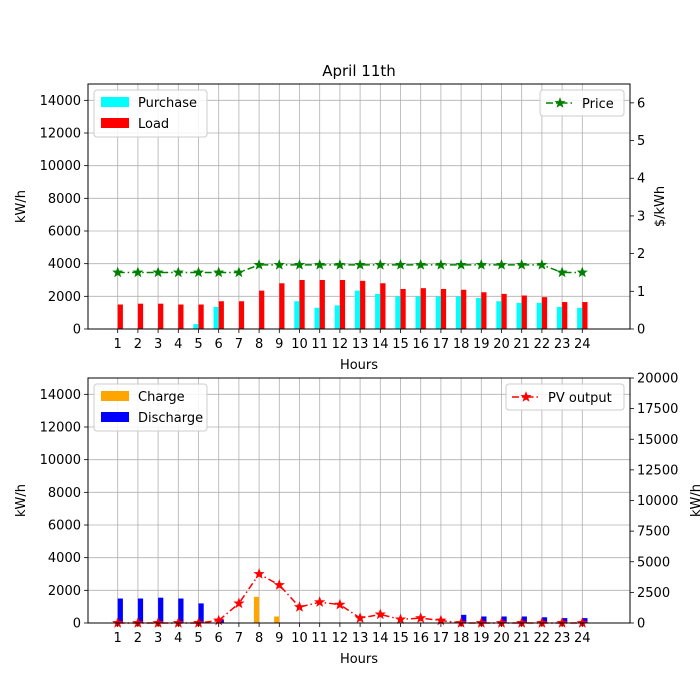 This screenshot has width=700, height=700. Describe the element at coordinates (350, 598) in the screenshot. I see `line-pv-output` at that location.